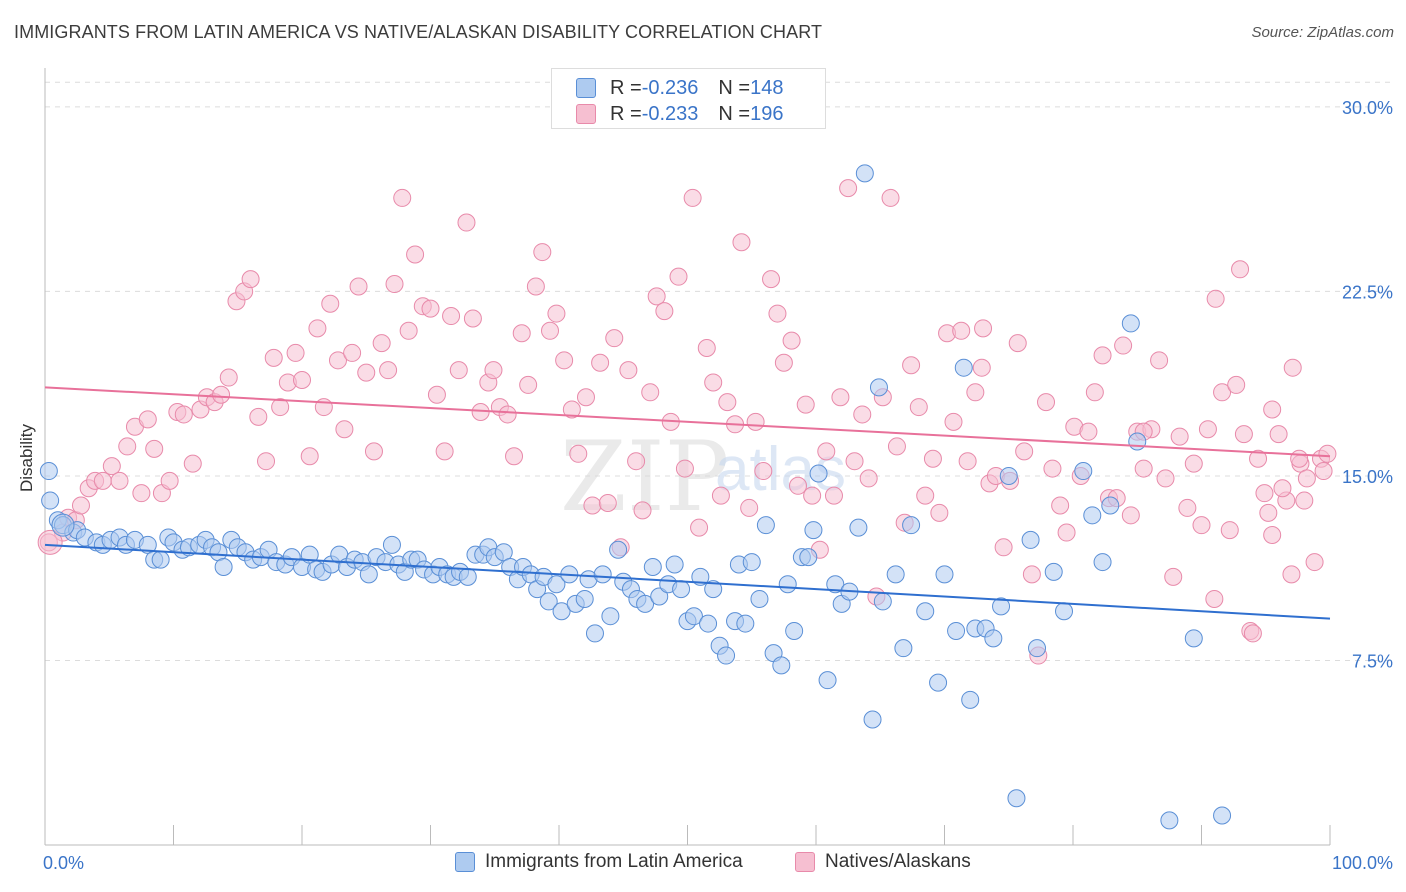 The height and width of the screenshot is (892, 1406). What do you see at coordinates (599, 862) in the screenshot?
I see `legend-item-immigrants: Immigrants from Latin America` at bounding box center [599, 862].